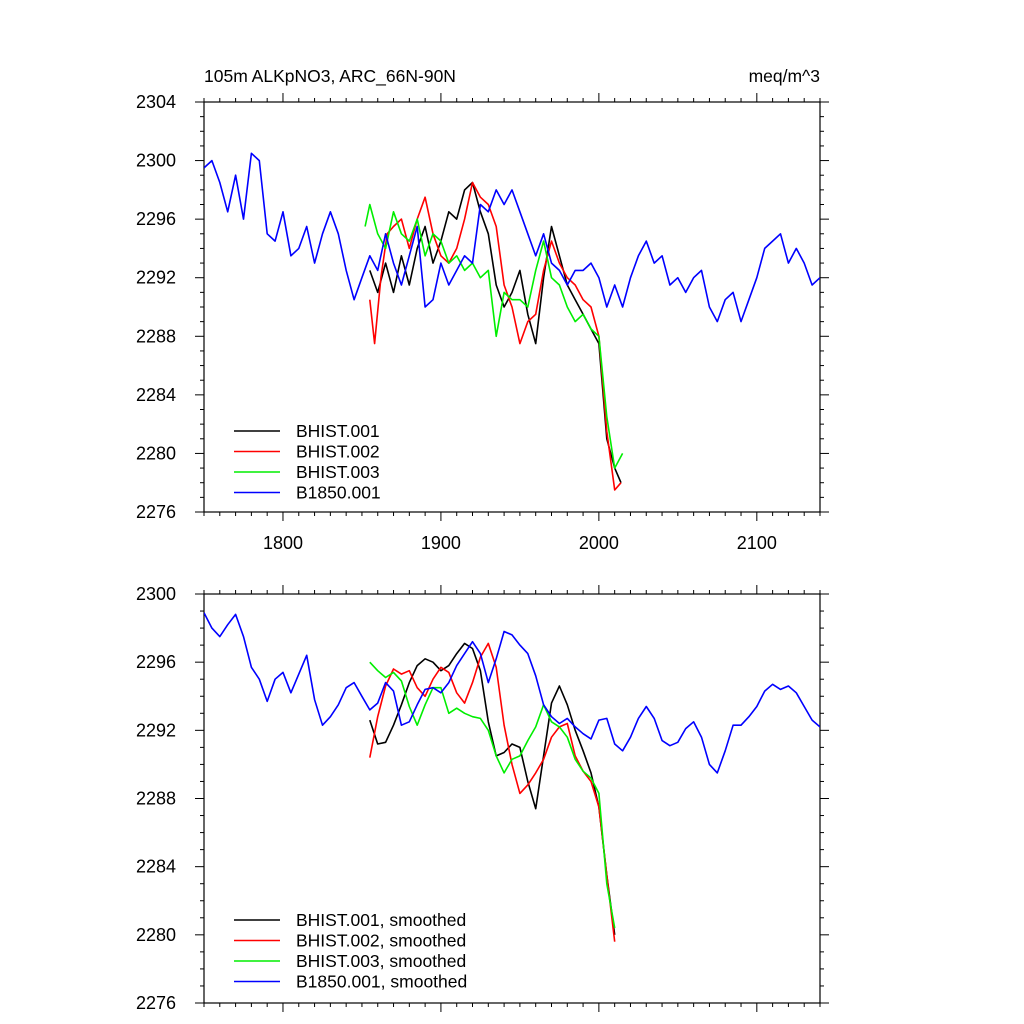 The image size is (1024, 1024). Describe the element at coordinates (441, 543) in the screenshot. I see `x-tick-label: 1900` at that location.